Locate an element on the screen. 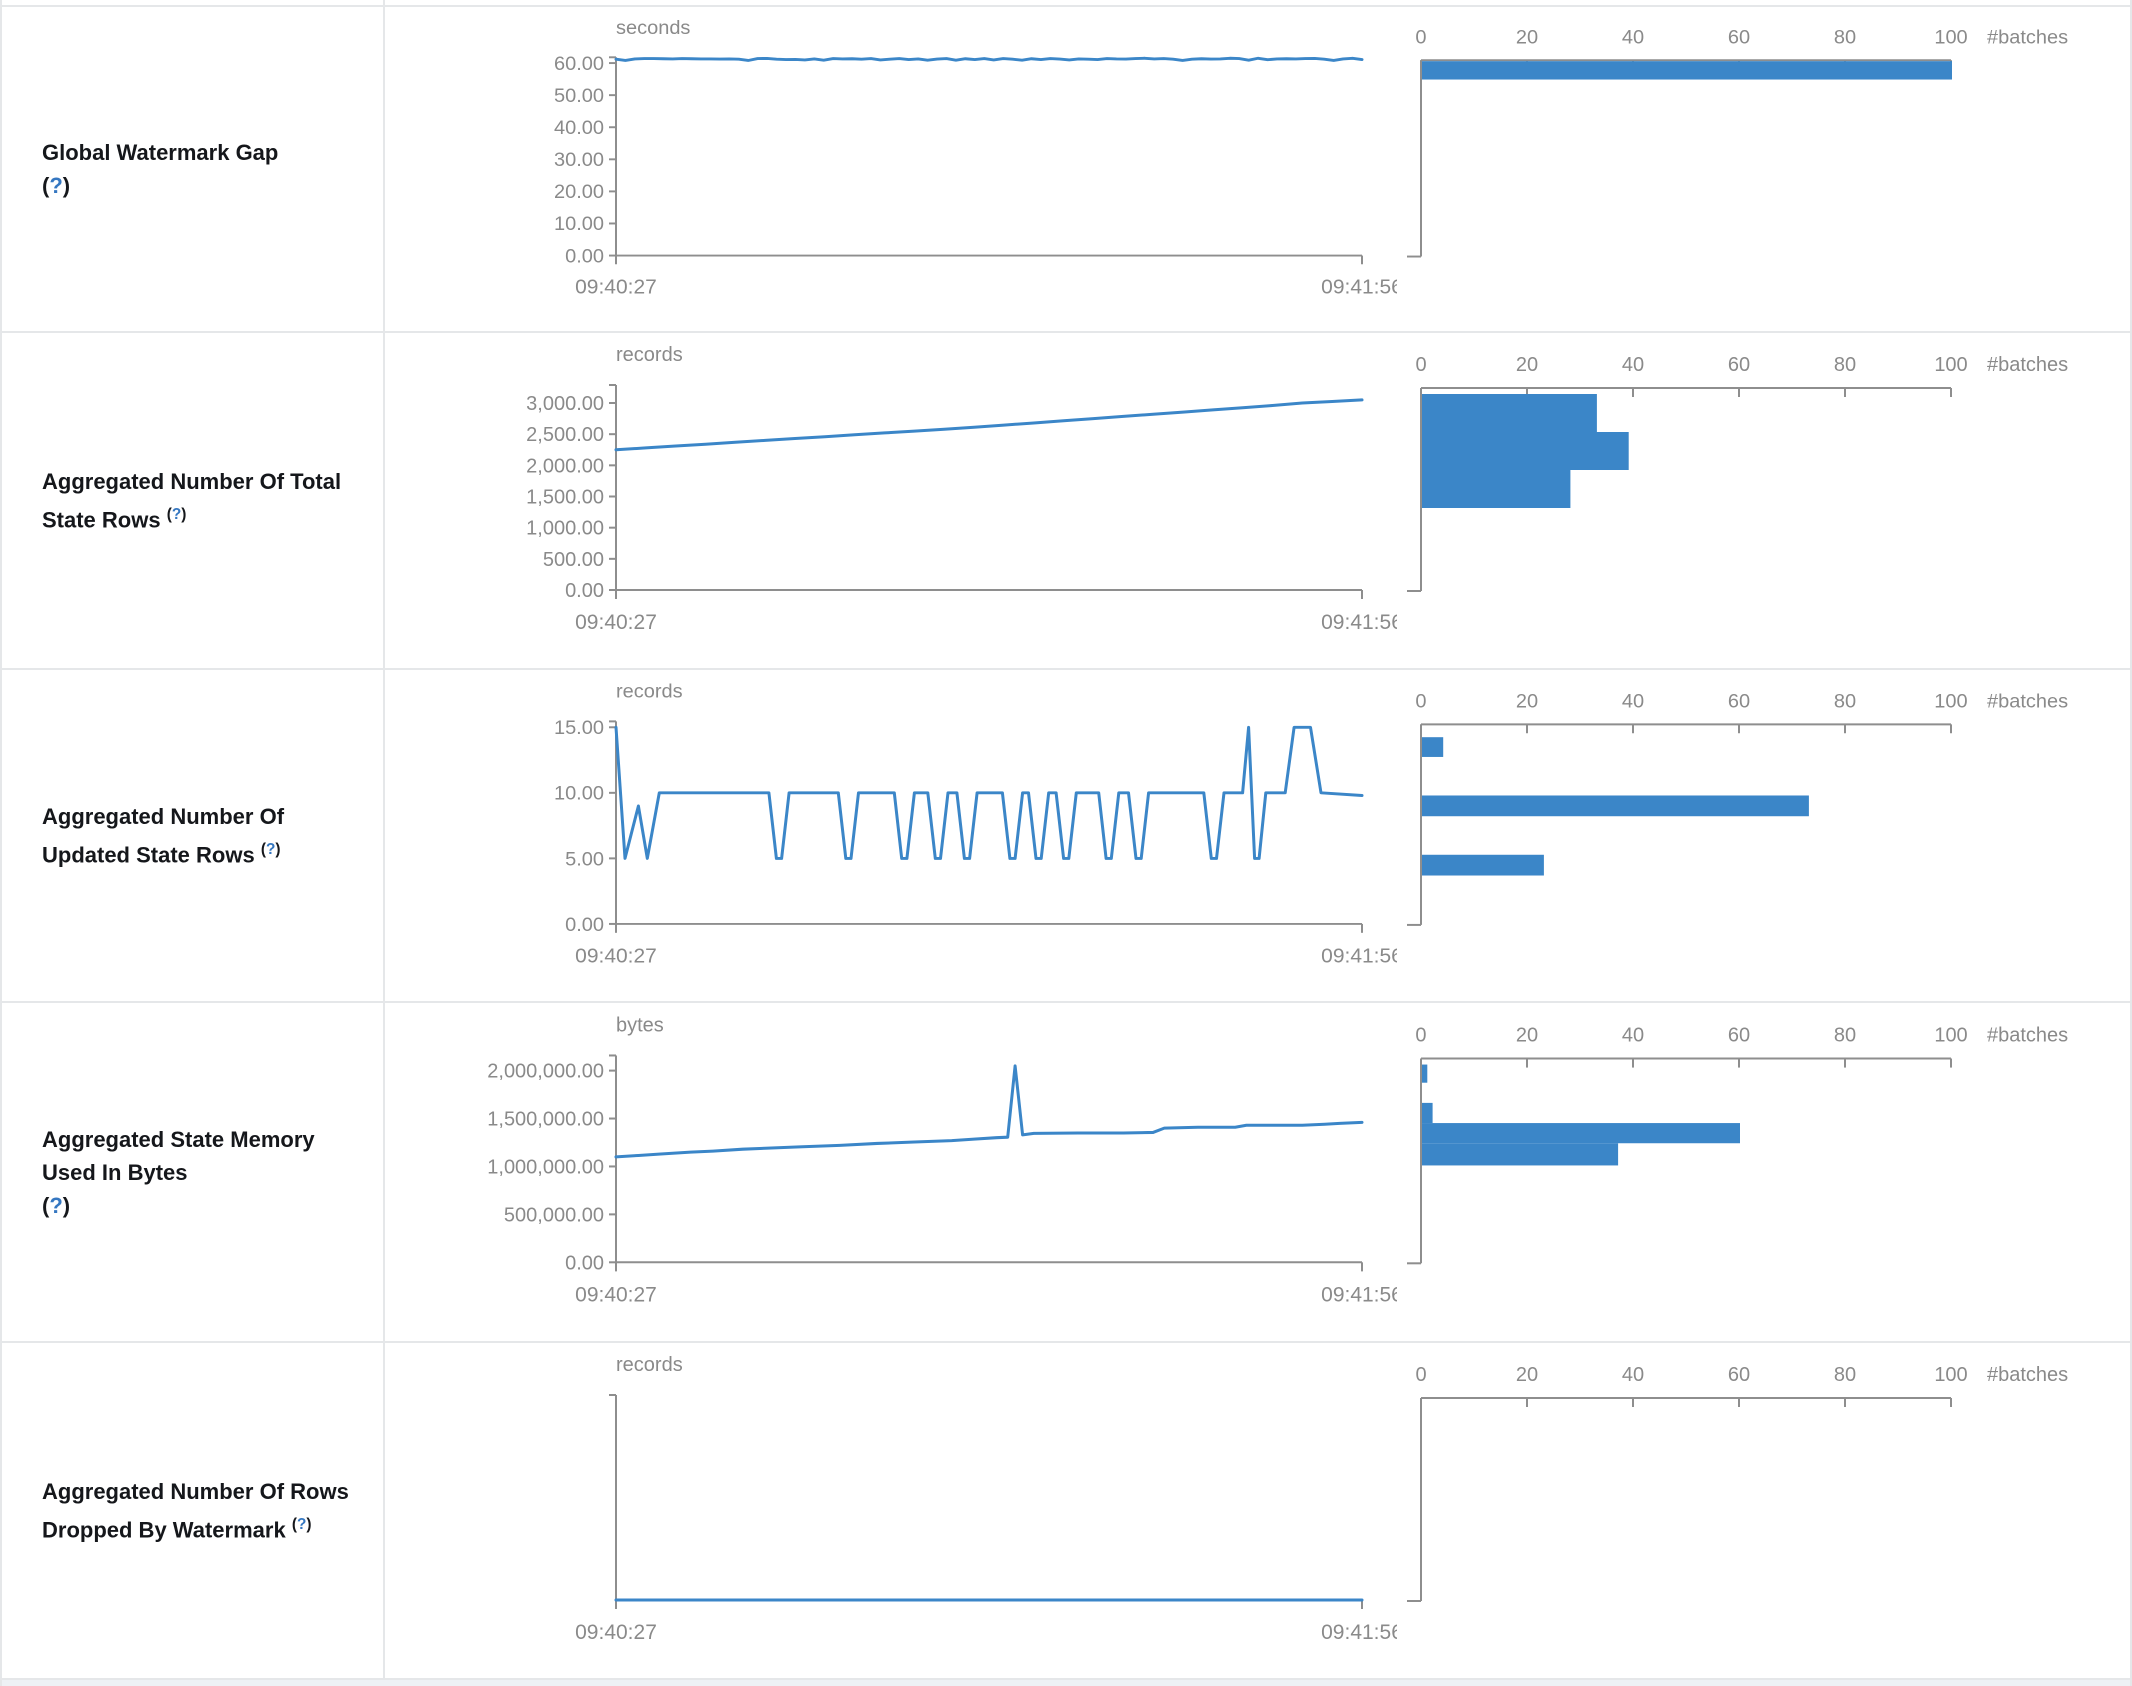 This screenshot has width=2132, height=1686. metric-title: Aggregated Number Of Updated State Rows is located at coordinates (163, 835).